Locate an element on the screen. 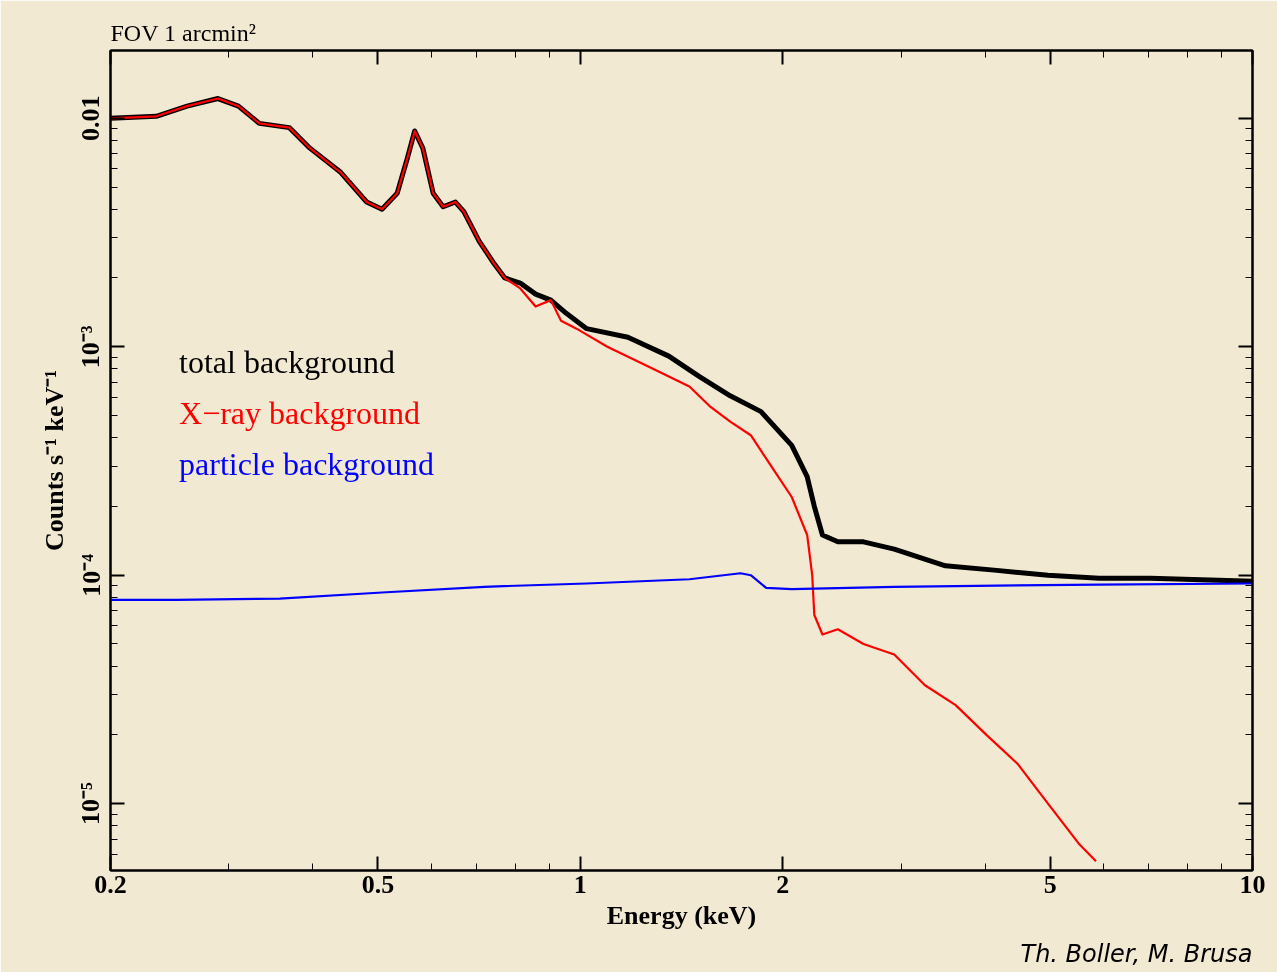 This screenshot has height=972, width=1277. x-tick-label: 10 is located at coordinates (1252, 884).